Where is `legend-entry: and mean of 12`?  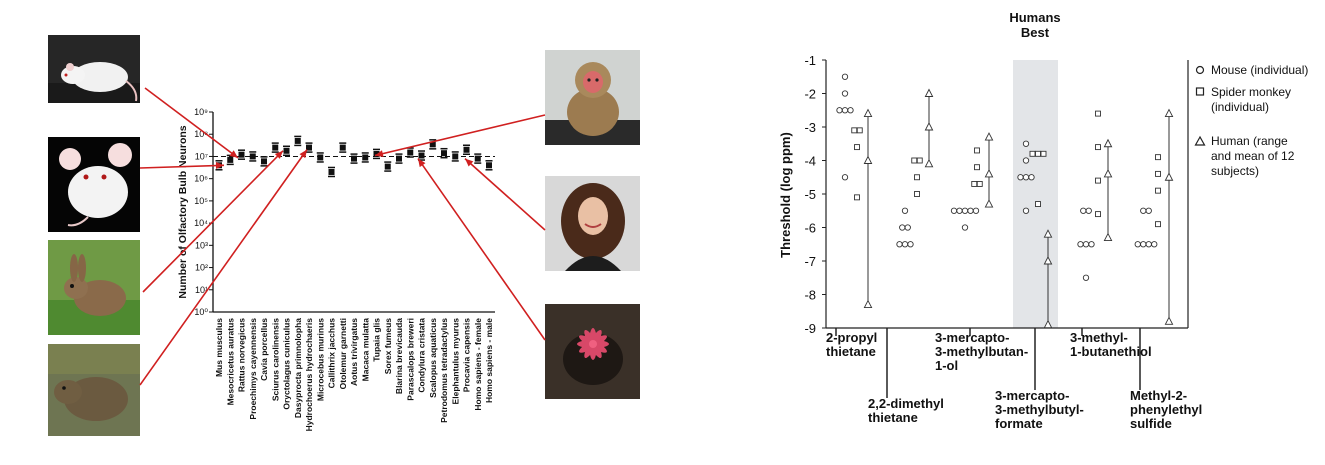 legend-entry: and mean of 12 is located at coordinates (1253, 156).